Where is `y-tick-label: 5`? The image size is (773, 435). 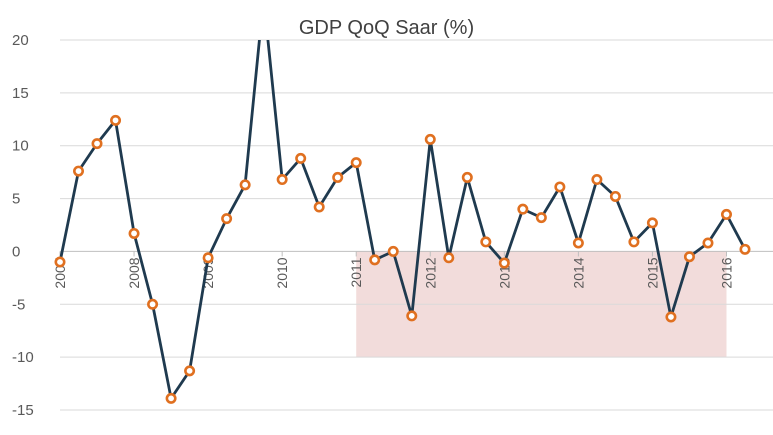
y-tick-label: 5 is located at coordinates (16, 199).